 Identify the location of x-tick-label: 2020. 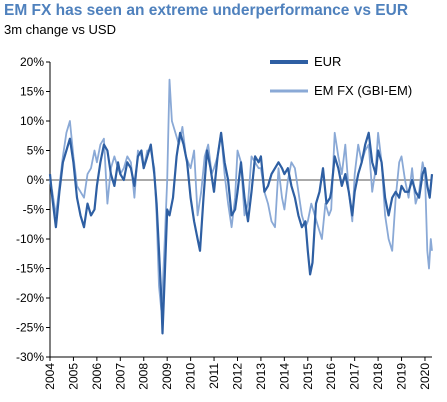
(425, 376).